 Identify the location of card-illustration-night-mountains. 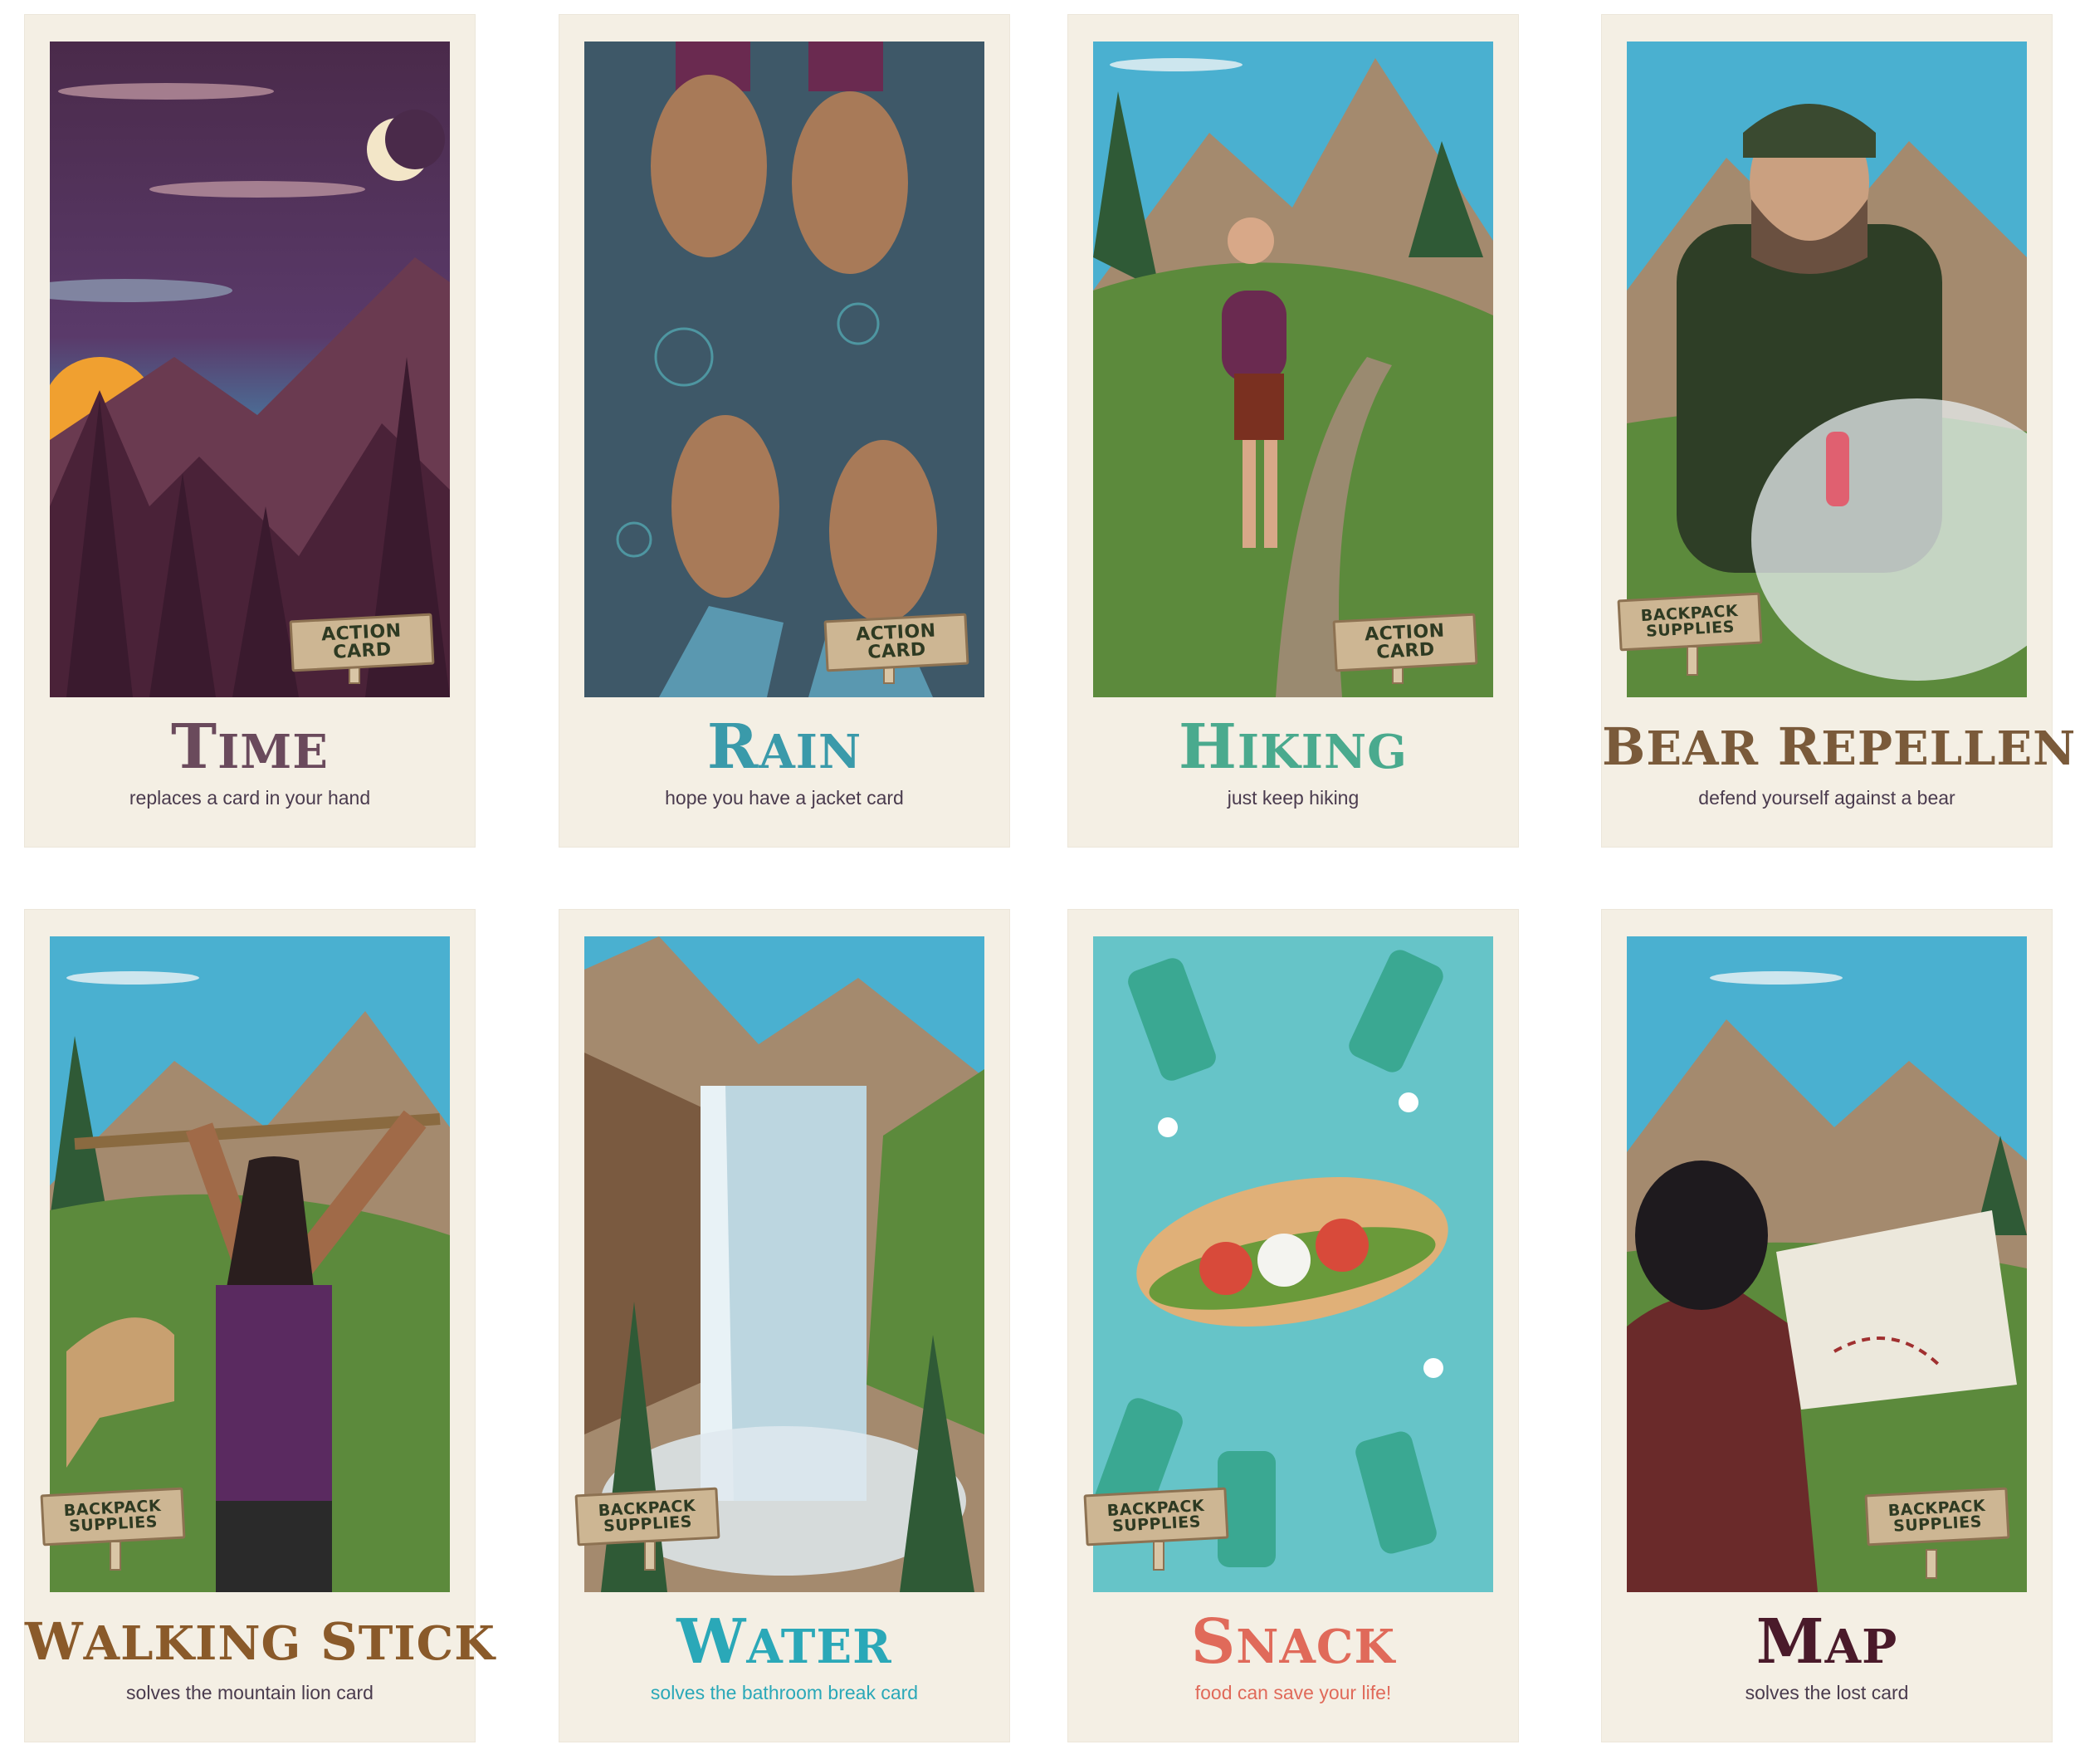
(250, 370).